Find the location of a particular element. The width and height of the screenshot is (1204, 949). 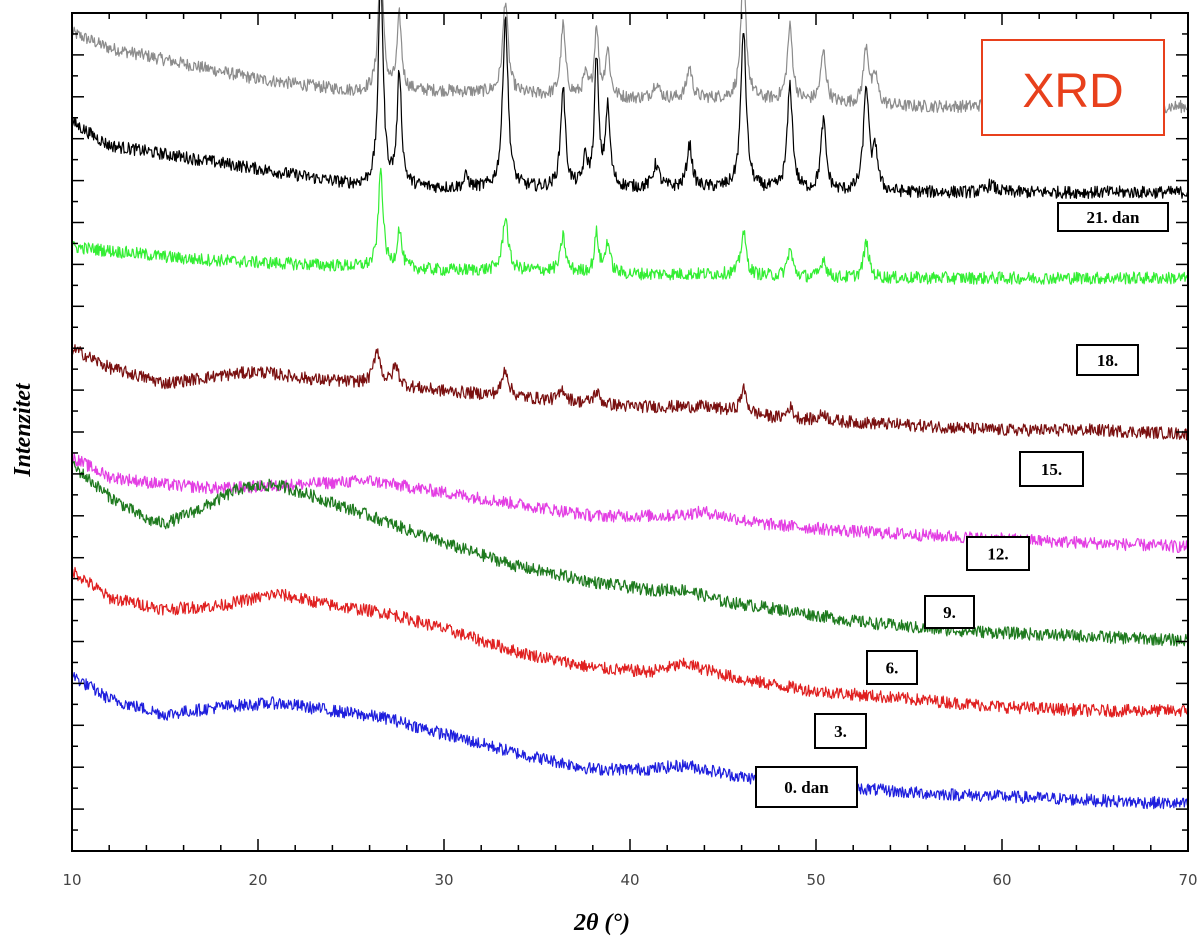

series-label: 21. dan is located at coordinates (1113, 217).